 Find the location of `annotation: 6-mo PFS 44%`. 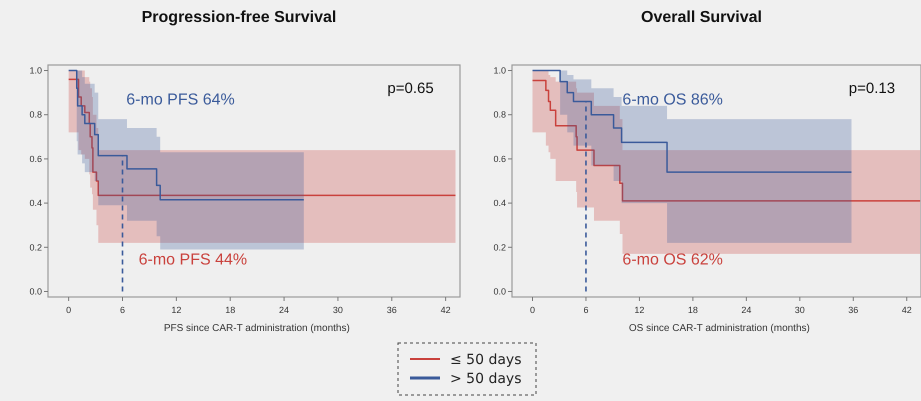

annotation: 6-mo PFS 44% is located at coordinates (193, 260).